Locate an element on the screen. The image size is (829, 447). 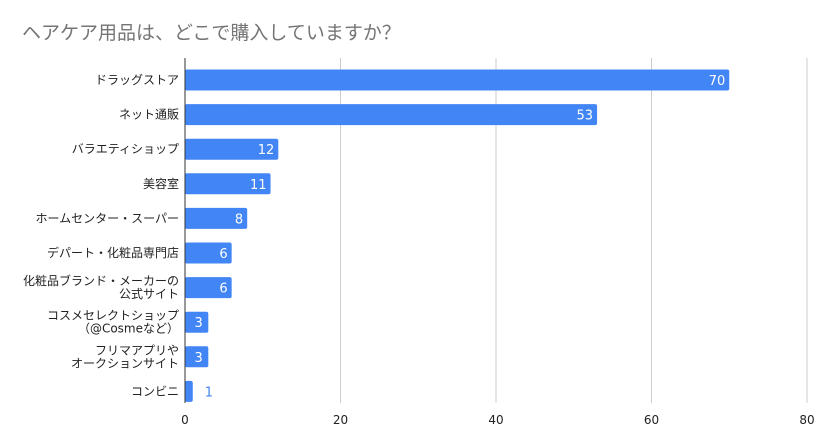
category-label-line: ホームセンター・スーパー is located at coordinates (107, 218).